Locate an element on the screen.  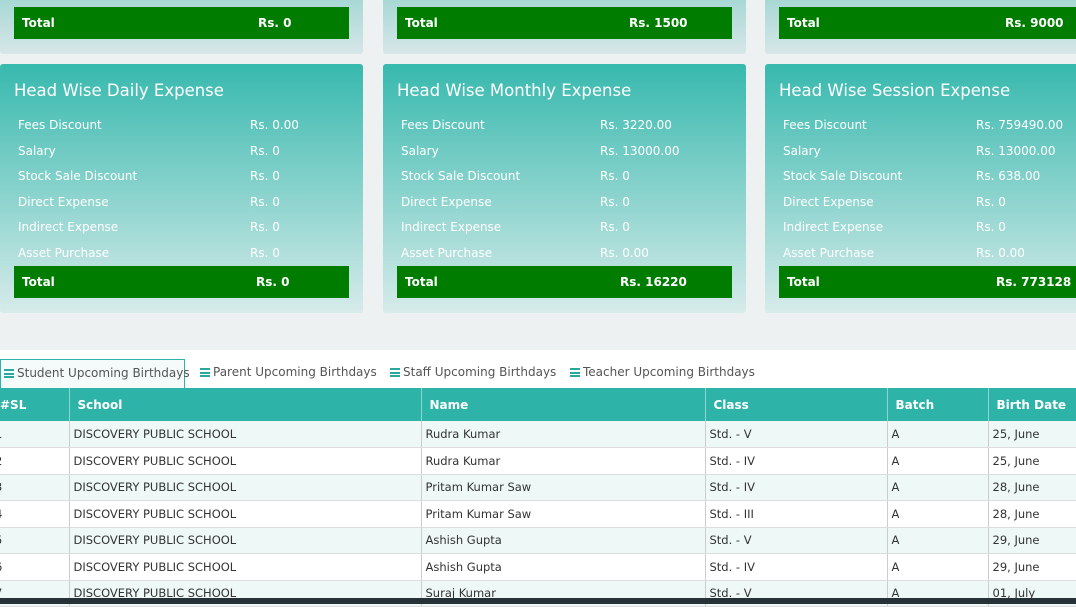
table-cell: Std. - III is located at coordinates (796, 514).